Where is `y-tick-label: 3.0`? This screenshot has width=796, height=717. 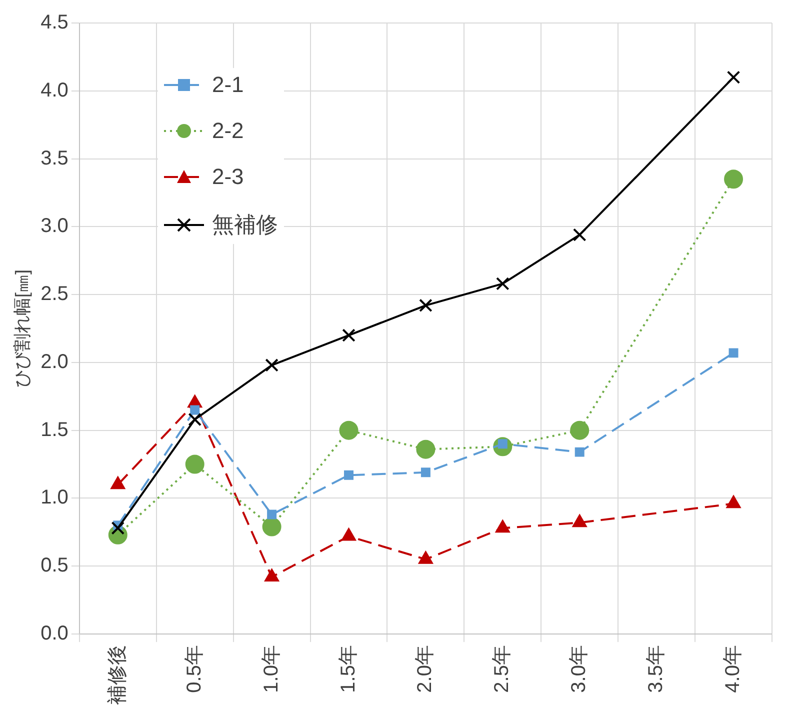 y-tick-label: 3.0 is located at coordinates (54, 226).